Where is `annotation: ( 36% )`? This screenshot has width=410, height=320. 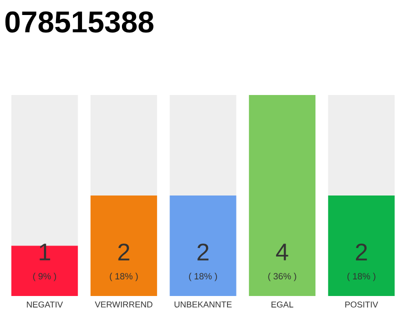 annotation: ( 36% ) is located at coordinates (282, 277).